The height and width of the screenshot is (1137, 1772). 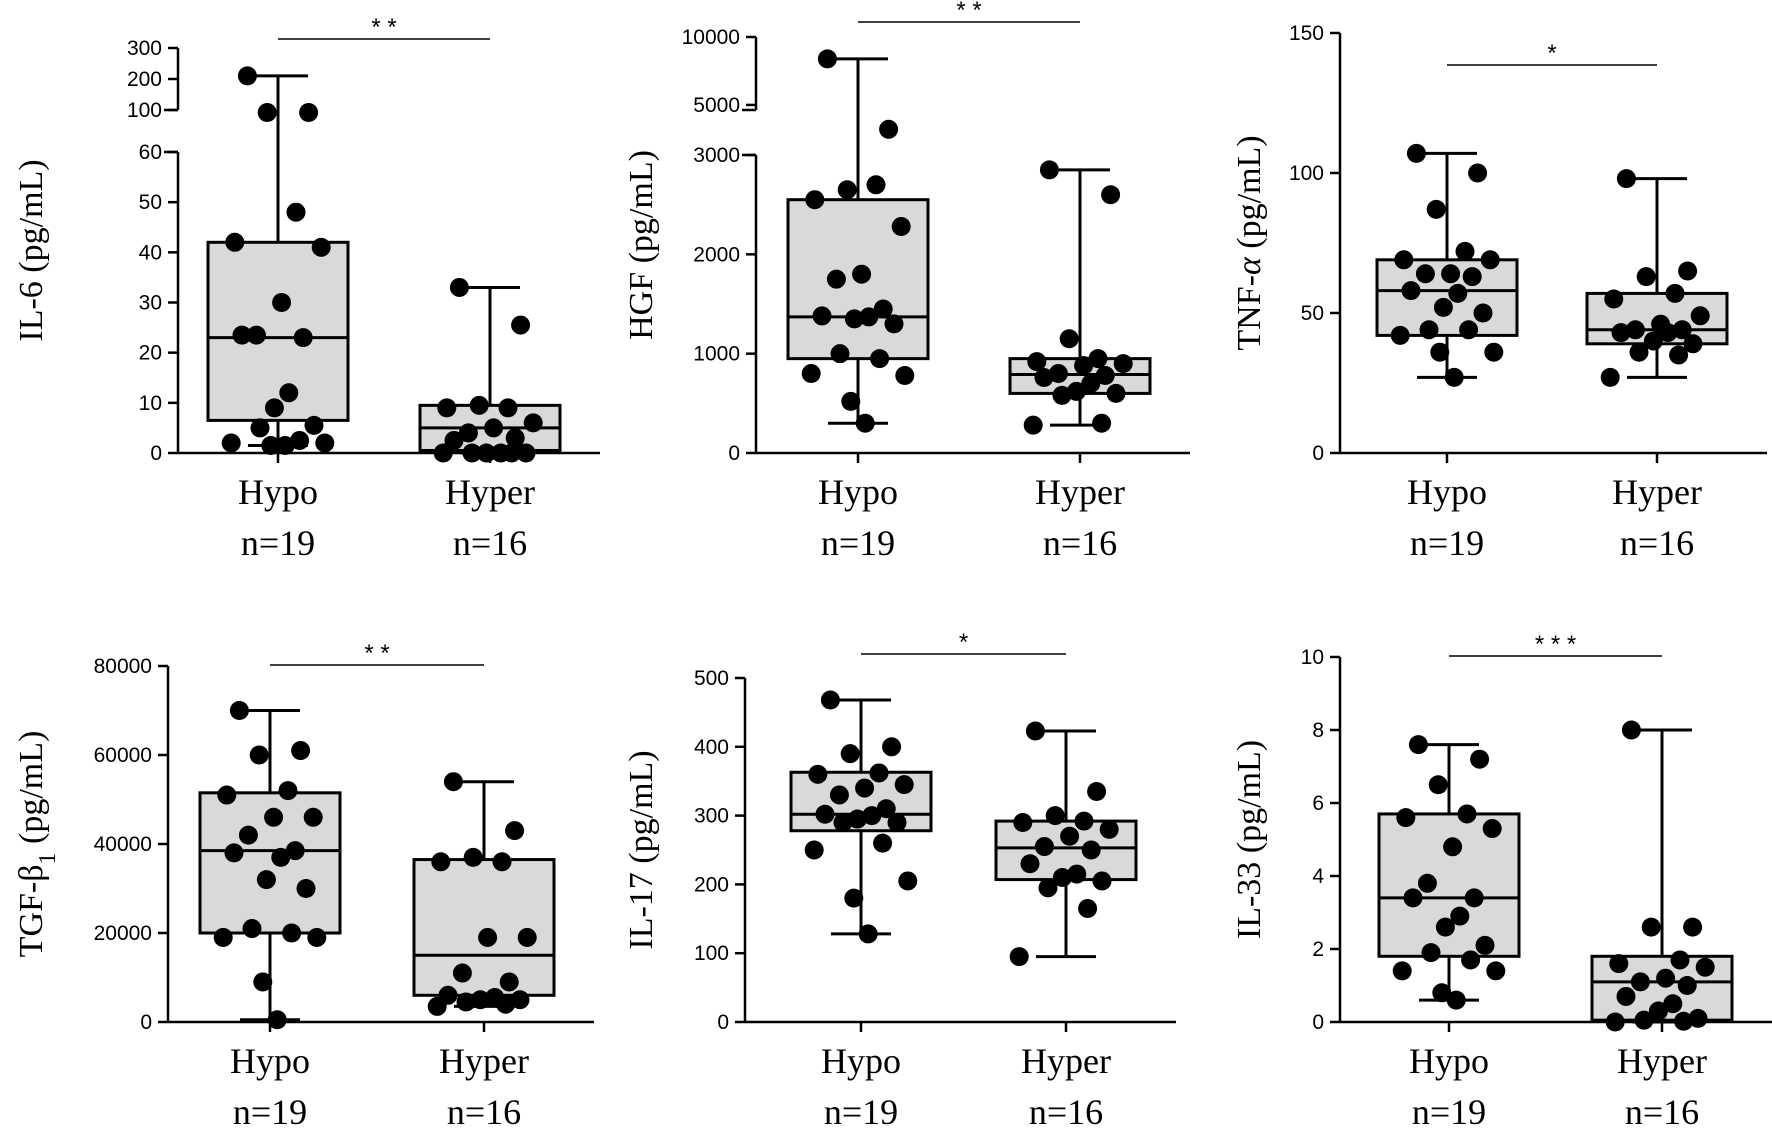 I want to click on y-axis-label: IL-6 (pg/mL), so click(x=31, y=250).